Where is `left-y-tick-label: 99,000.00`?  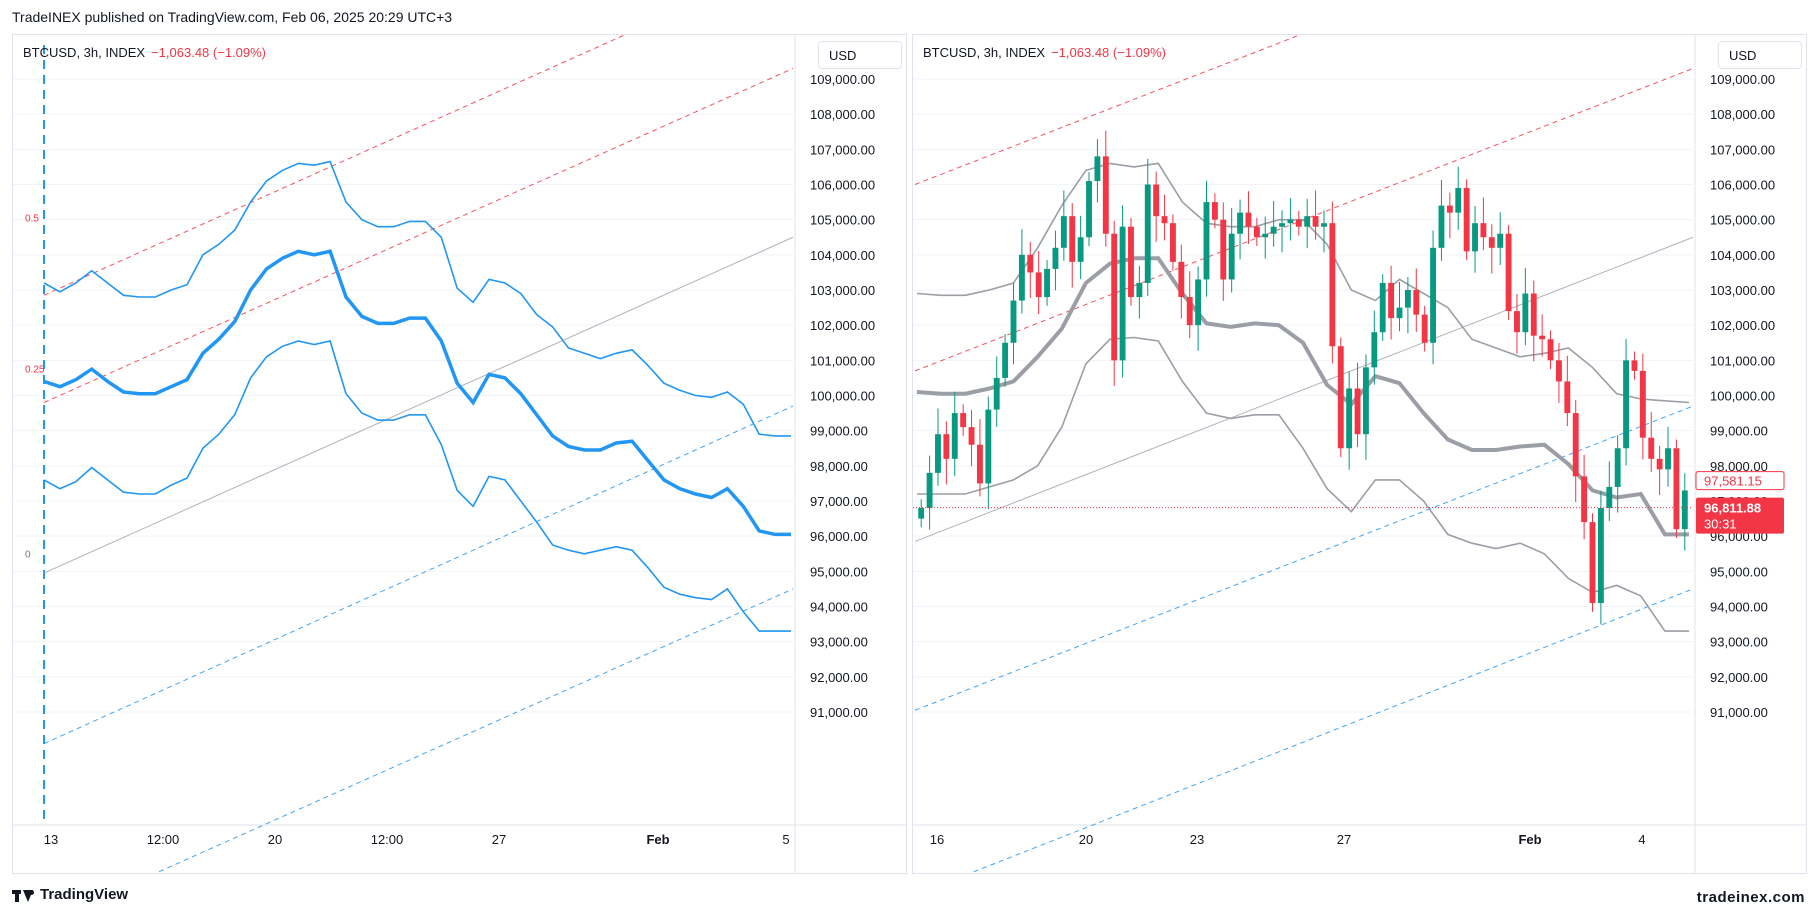 left-y-tick-label: 99,000.00 is located at coordinates (839, 431).